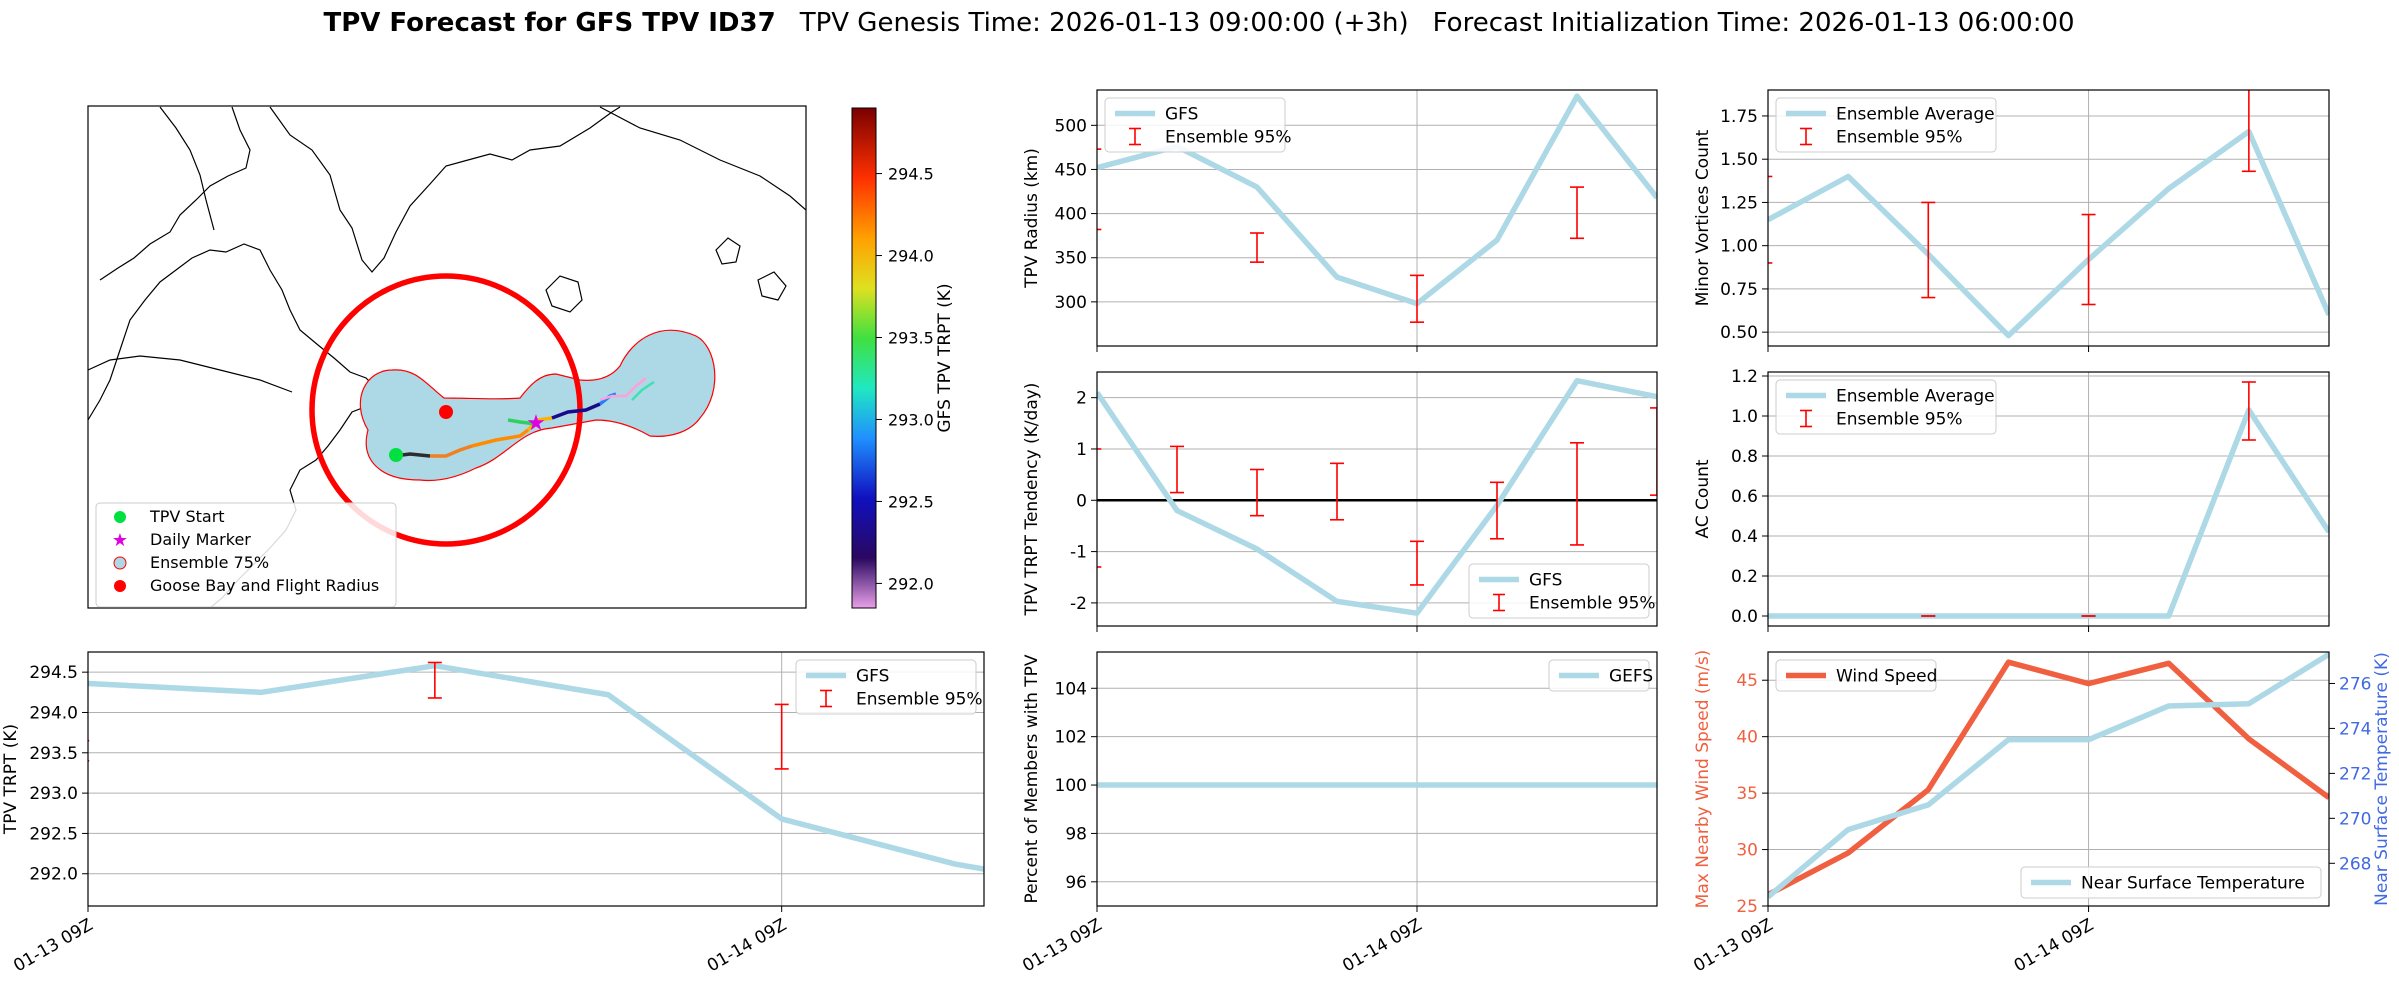 This screenshot has width=2399, height=982. Describe the element at coordinates (2048, 233) in the screenshot. I see `series-line-ensemble-average` at that location.